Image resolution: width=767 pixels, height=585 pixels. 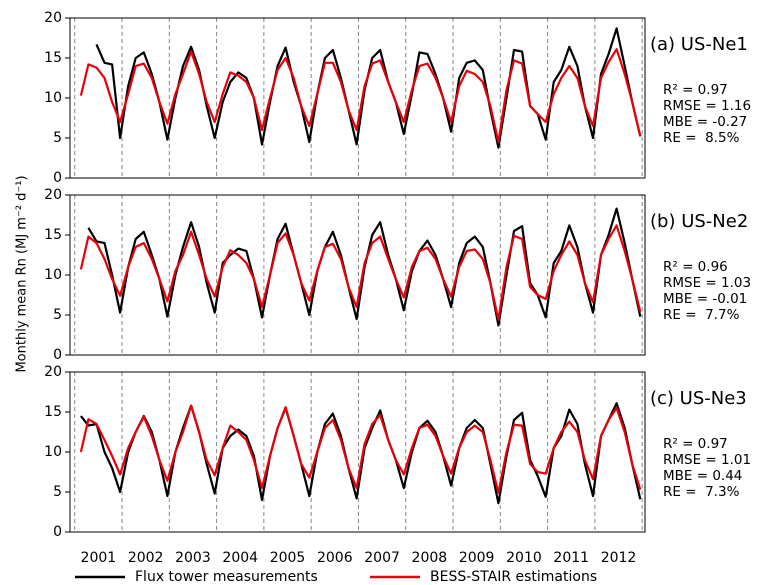 What do you see at coordinates (701, 138) in the screenshot?
I see `stat-line: RE = 8.5%` at bounding box center [701, 138].